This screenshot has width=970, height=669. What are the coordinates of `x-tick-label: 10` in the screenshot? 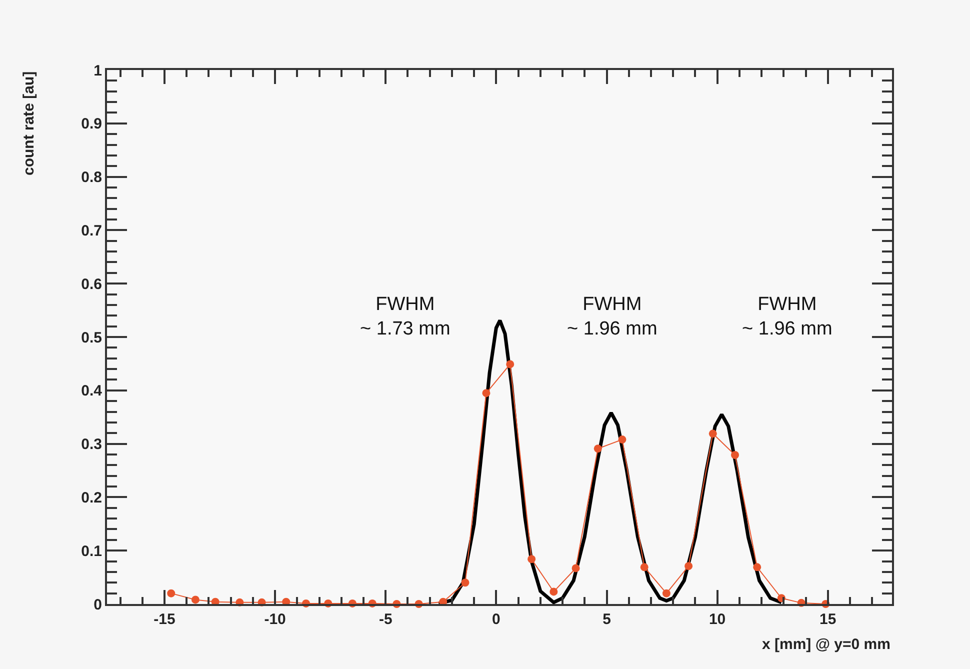 It's located at (717, 619).